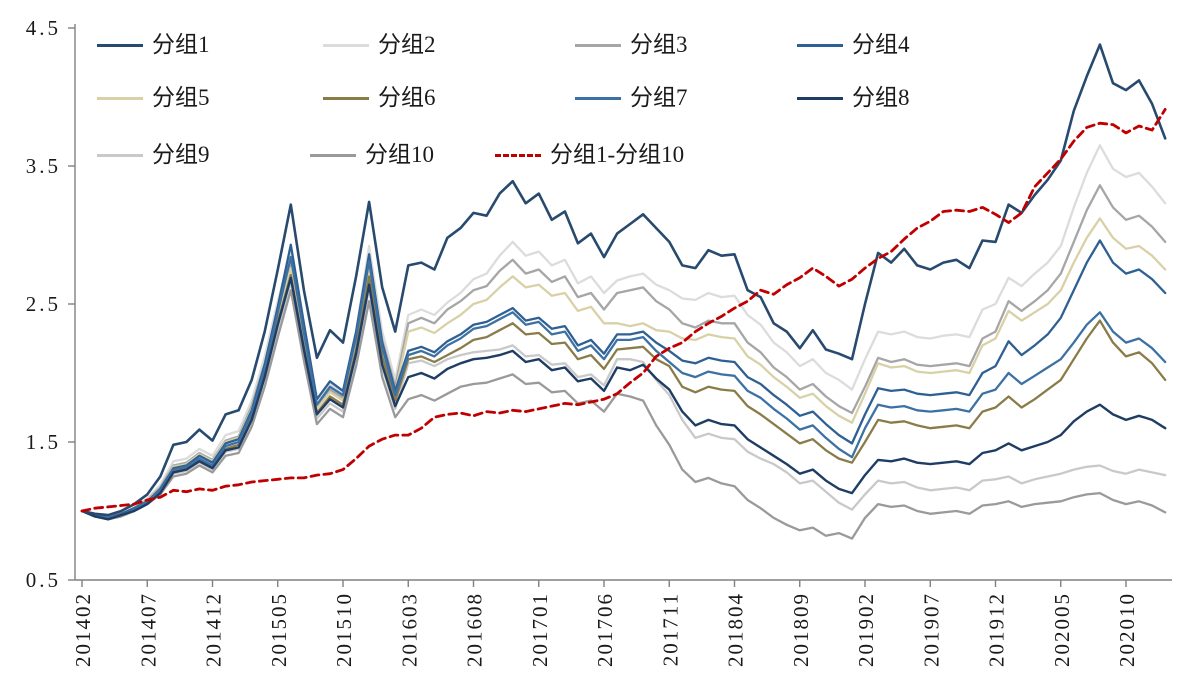 This screenshot has width=1179, height=693. Describe the element at coordinates (43, 580) in the screenshot. I see `y-tick-label: 0.5` at that location.